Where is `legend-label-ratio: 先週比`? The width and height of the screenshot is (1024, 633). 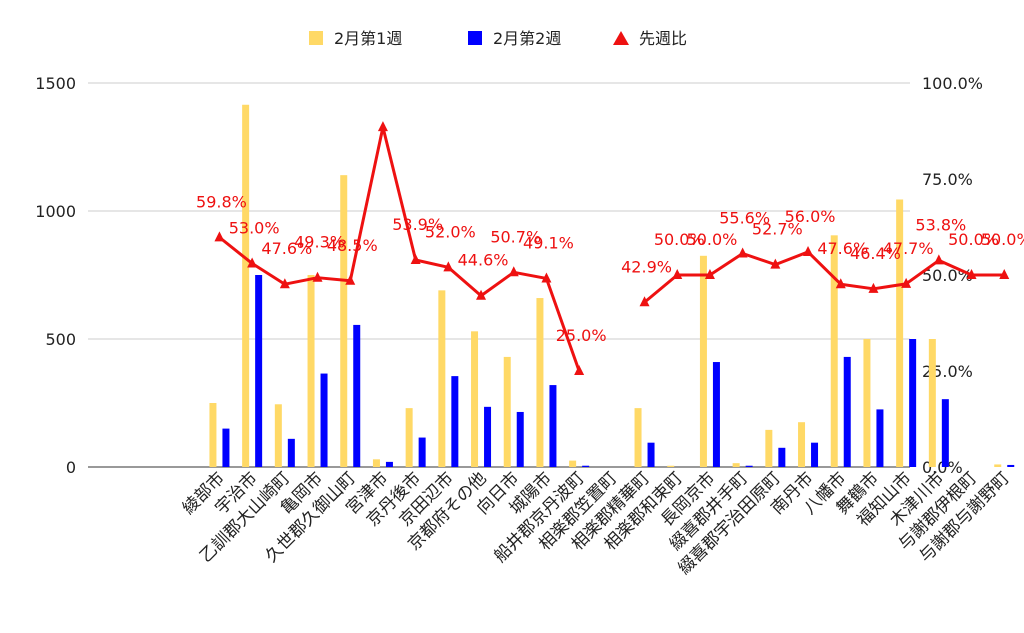 legend-label-ratio: 先週比 is located at coordinates (663, 38).